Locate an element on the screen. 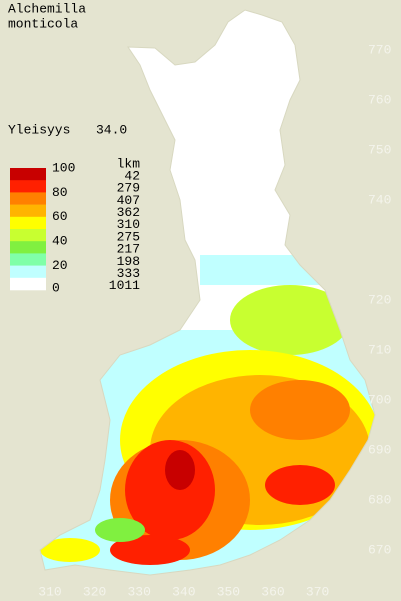 Image resolution: width=401 pixels, height=601 pixels. legend-count: 217 is located at coordinates (128, 249).